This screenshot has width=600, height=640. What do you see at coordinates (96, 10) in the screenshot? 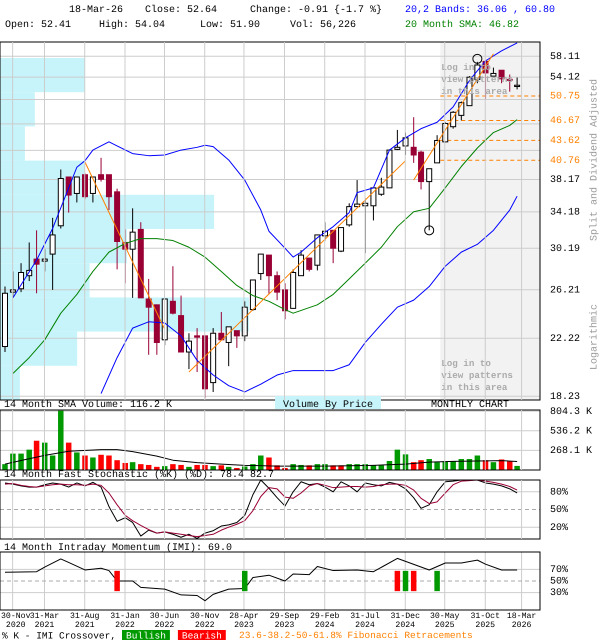
I see `text: 18-Mar-26` at bounding box center [96, 10].